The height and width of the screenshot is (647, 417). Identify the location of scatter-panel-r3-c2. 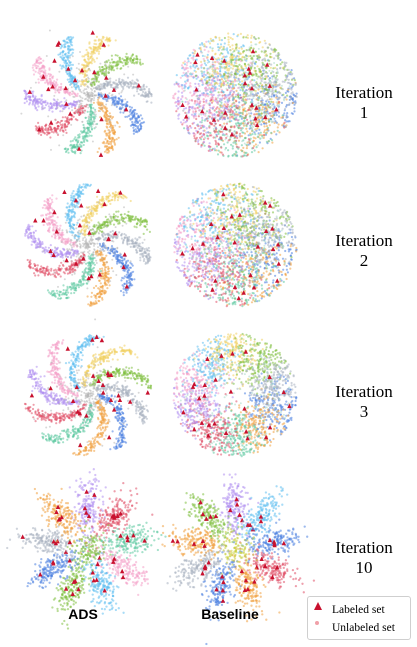
(235, 395).